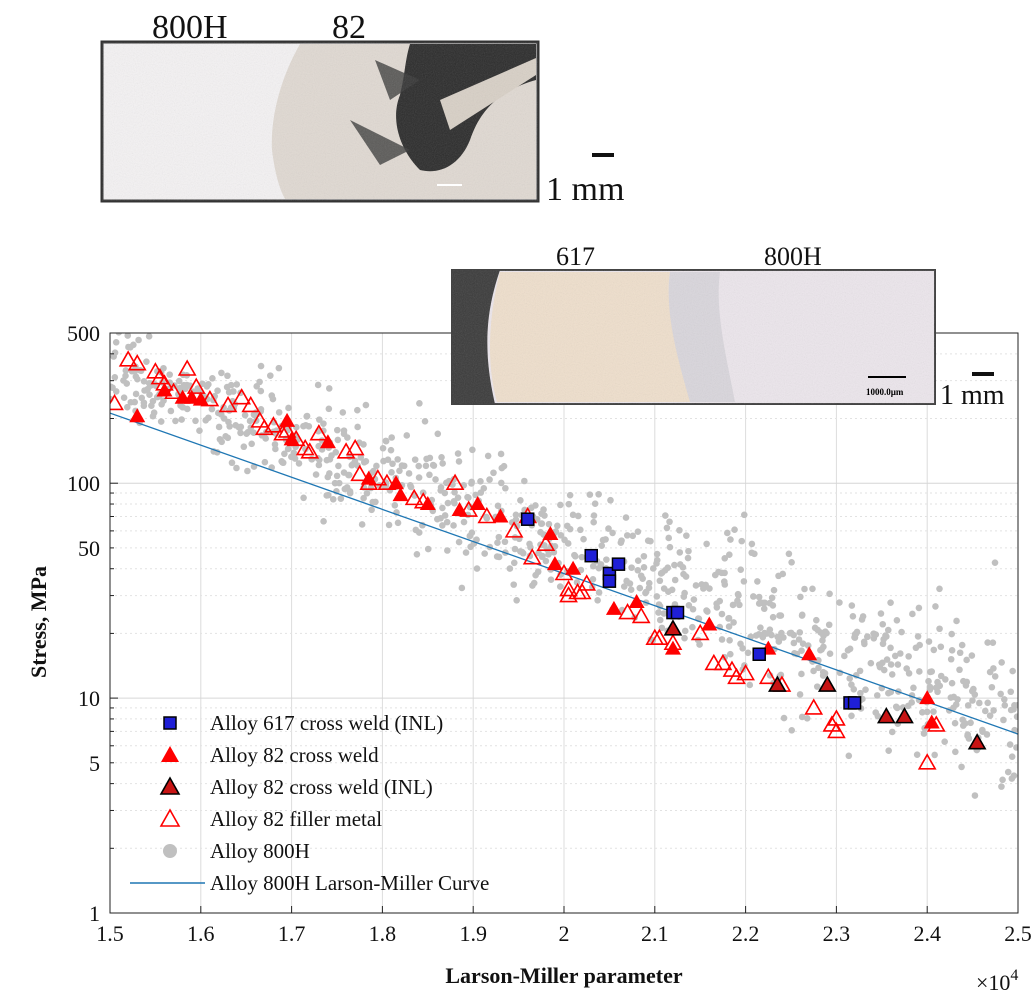 This screenshot has height=996, width=1035. I want to click on x-tick-label: 1.8, so click(383, 933).